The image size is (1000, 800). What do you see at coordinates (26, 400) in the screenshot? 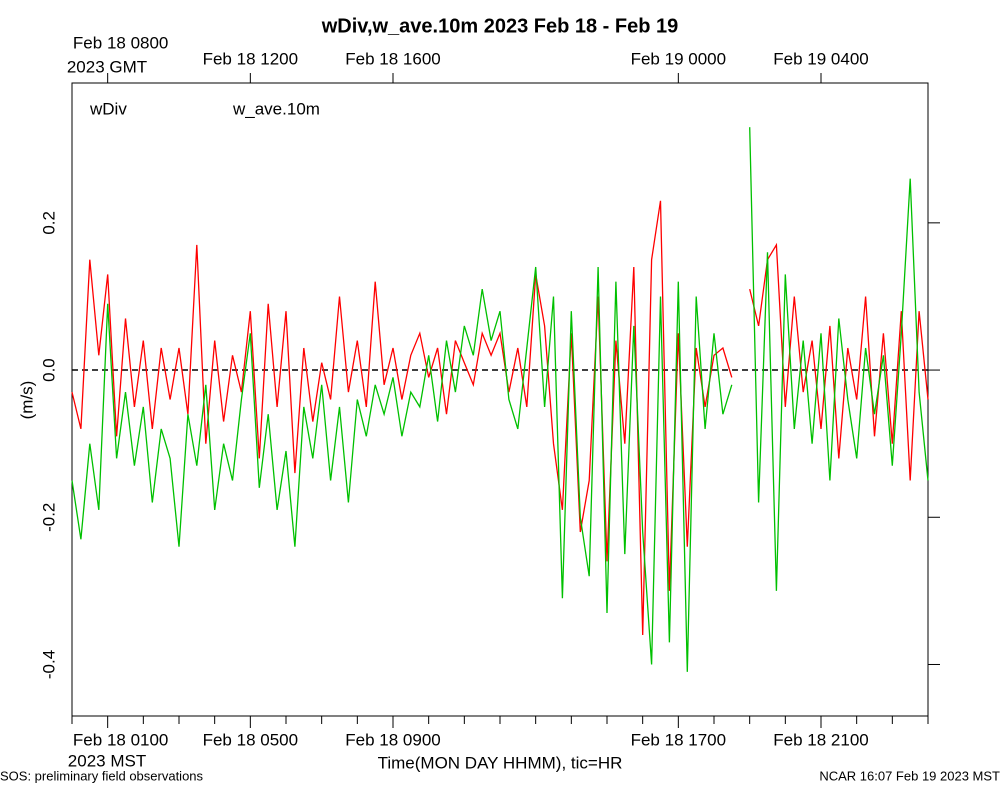
I see `y-axis-label: (m/s)` at bounding box center [26, 400].